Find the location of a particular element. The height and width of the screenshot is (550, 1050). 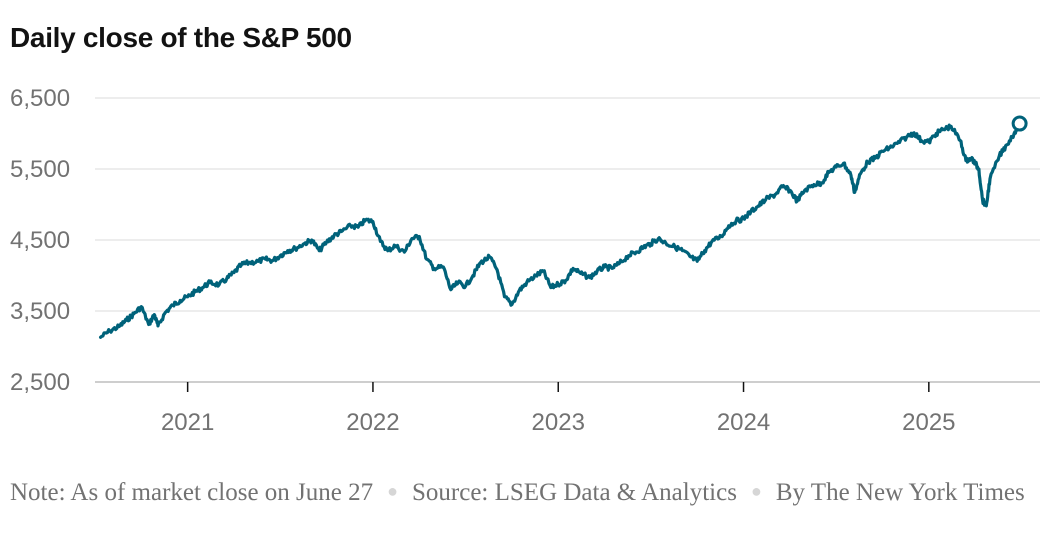

y-tick-label: 2,500 is located at coordinates (40, 382).